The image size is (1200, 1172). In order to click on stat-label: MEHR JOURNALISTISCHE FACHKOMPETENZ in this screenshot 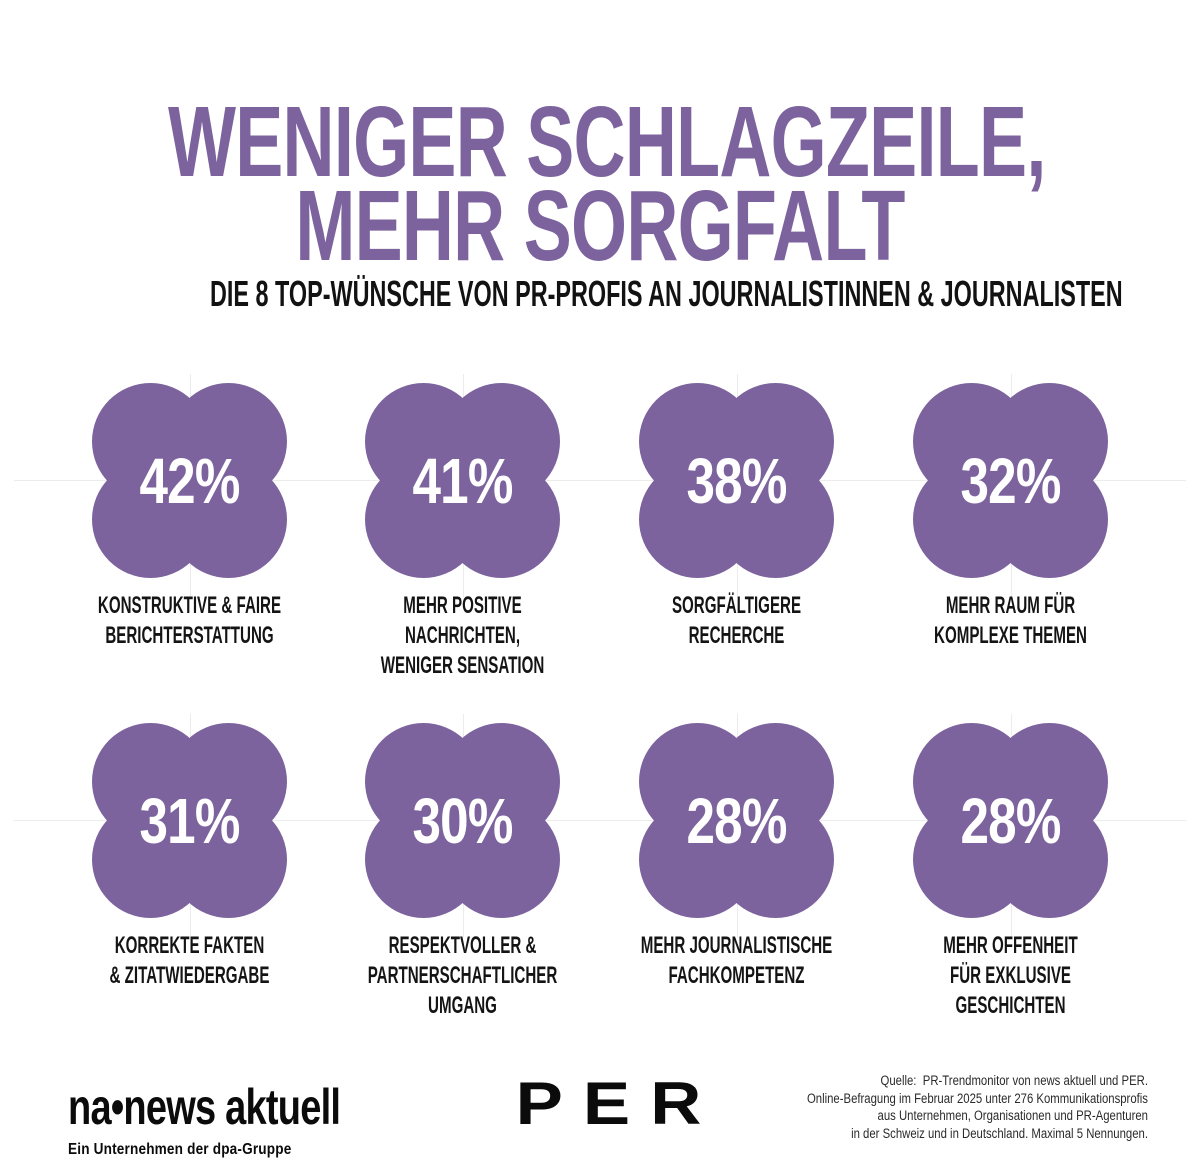, I will do `click(736, 960)`.